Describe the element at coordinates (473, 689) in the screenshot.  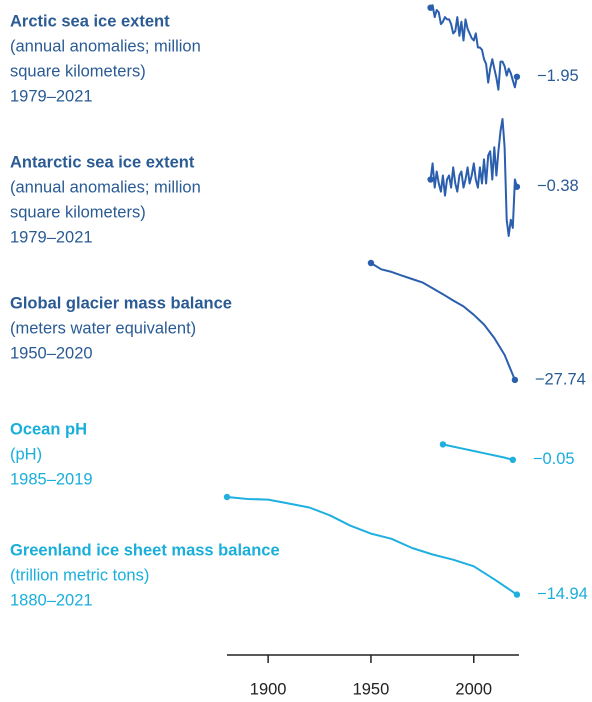
I see `x-tick-label: 2000` at that location.